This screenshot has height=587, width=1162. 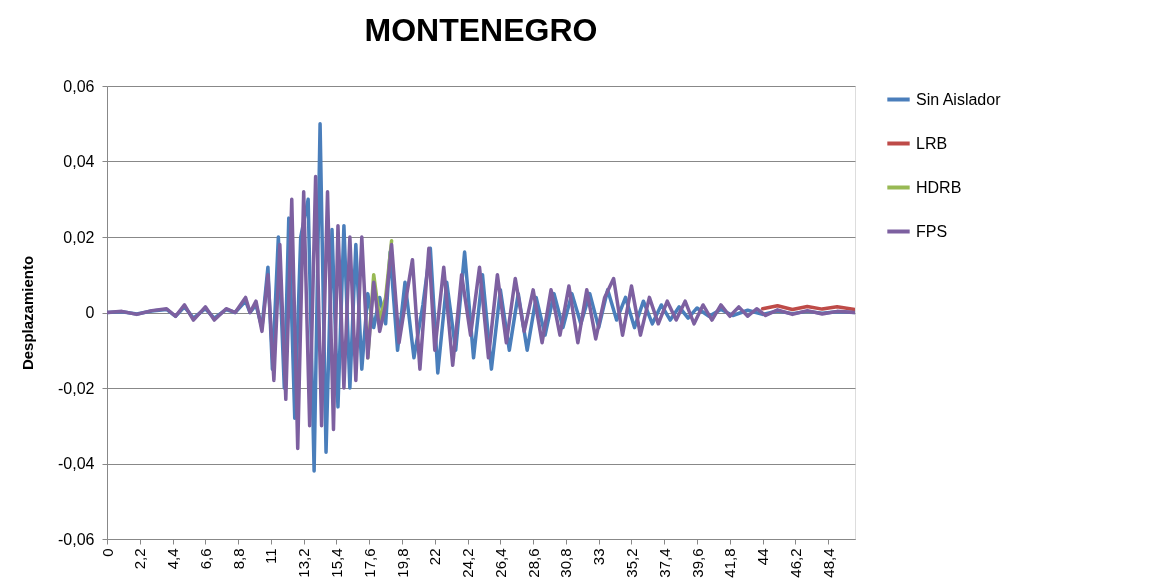 What do you see at coordinates (79, 161) in the screenshot?
I see `y-tick-label: 0,04` at bounding box center [79, 161].